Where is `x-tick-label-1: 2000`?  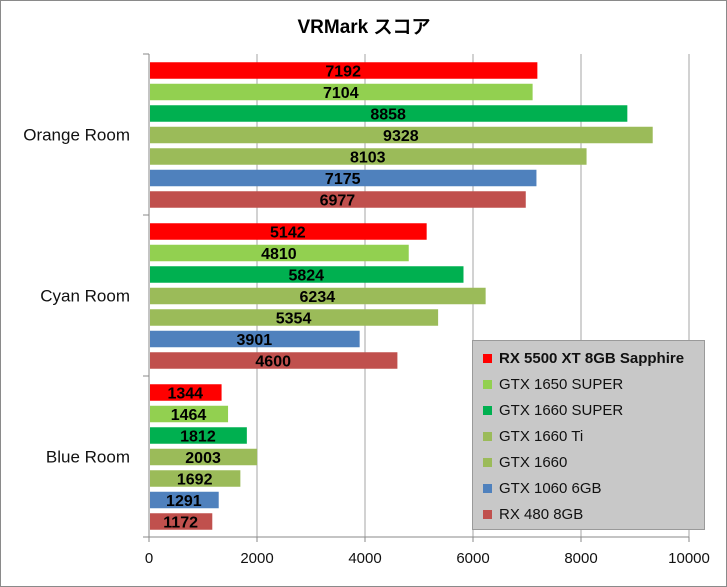 x-tick-label-1: 2000 is located at coordinates (256, 558).